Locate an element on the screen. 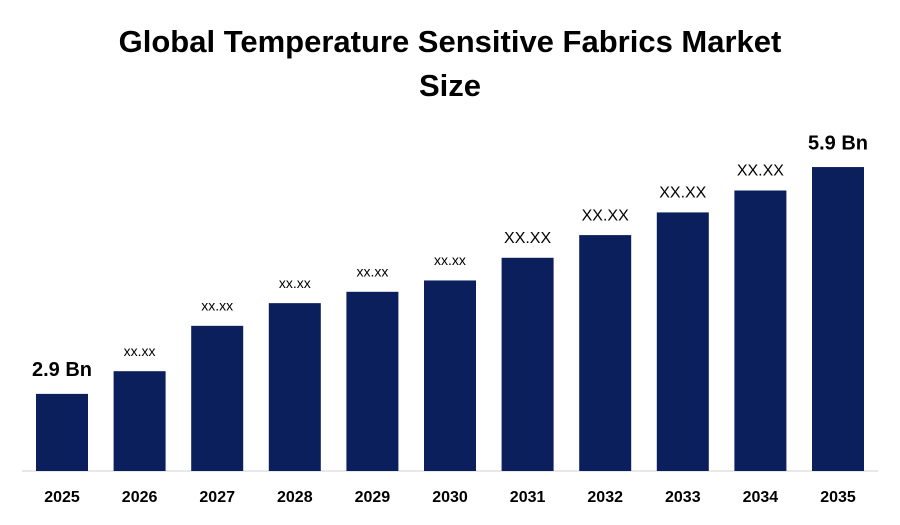  x-tick-label: 2026 is located at coordinates (140, 497).